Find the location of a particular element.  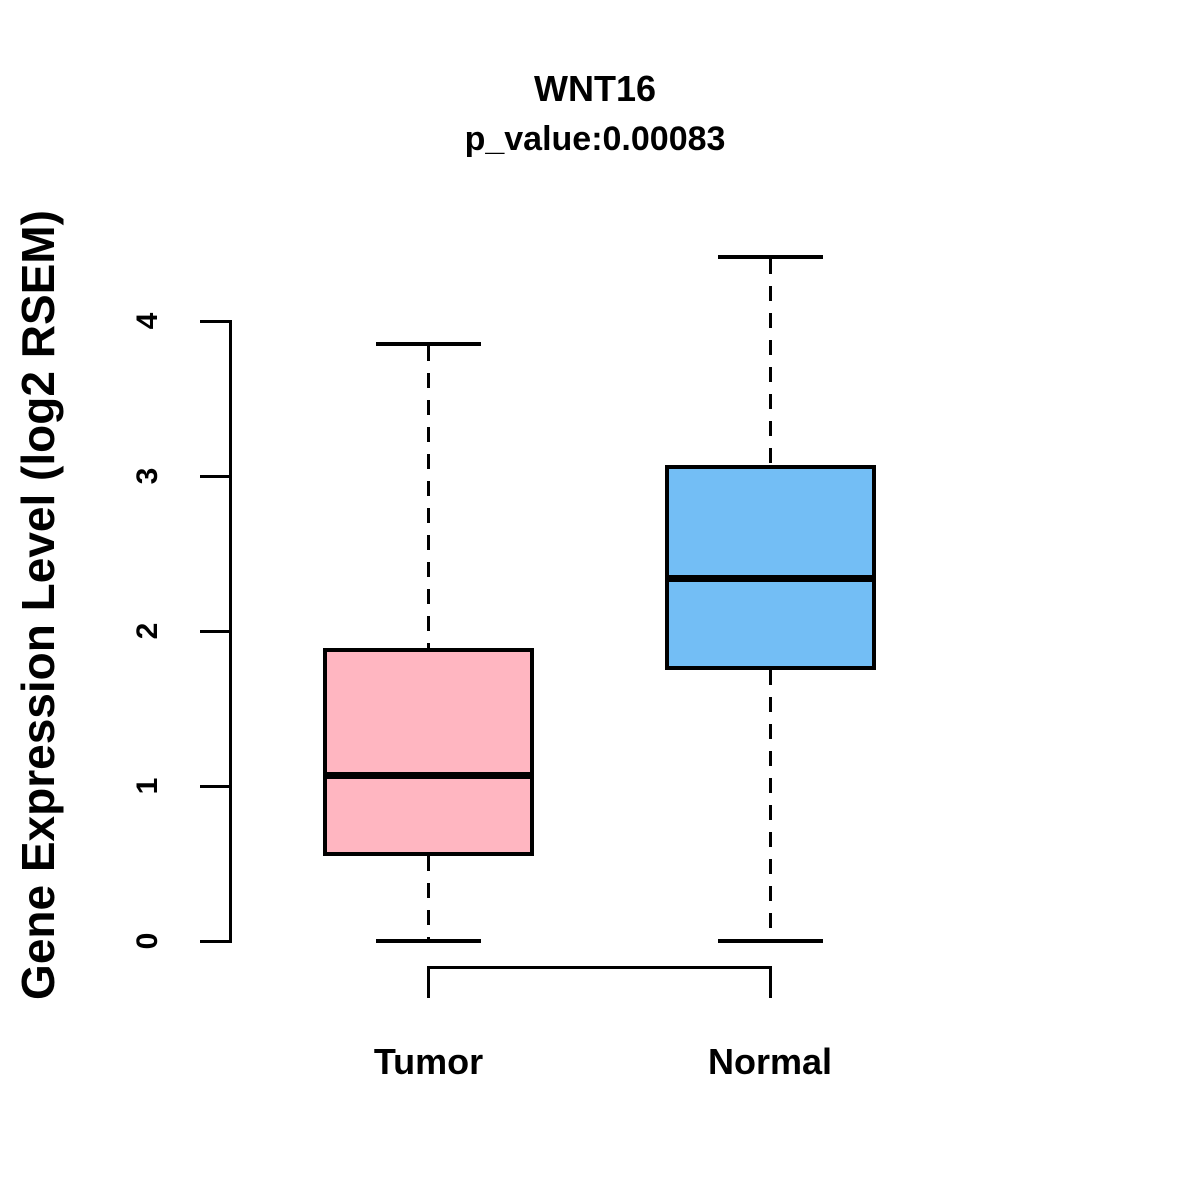

y-axis-tick-label: 0 is located at coordinates (147, 941).